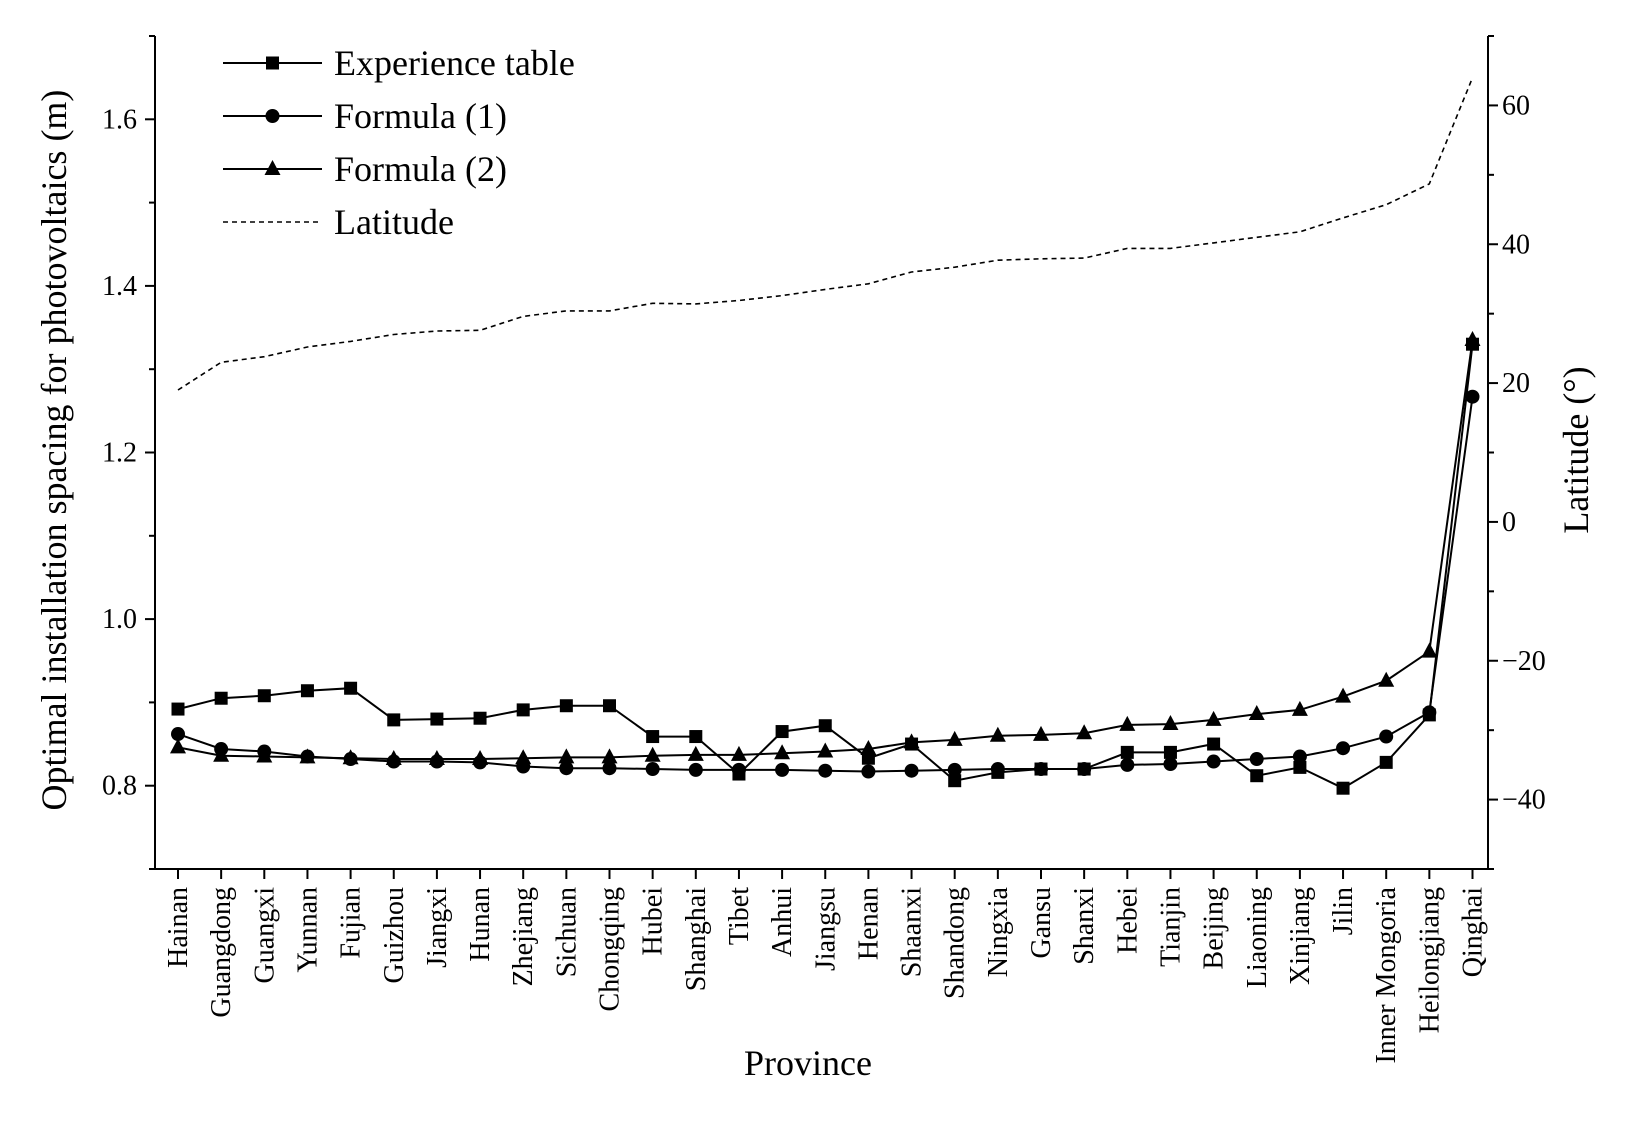 This screenshot has width=1626, height=1136. What do you see at coordinates (399, 63) in the screenshot?
I see `legend-item-experience-table: Experience table` at bounding box center [399, 63].